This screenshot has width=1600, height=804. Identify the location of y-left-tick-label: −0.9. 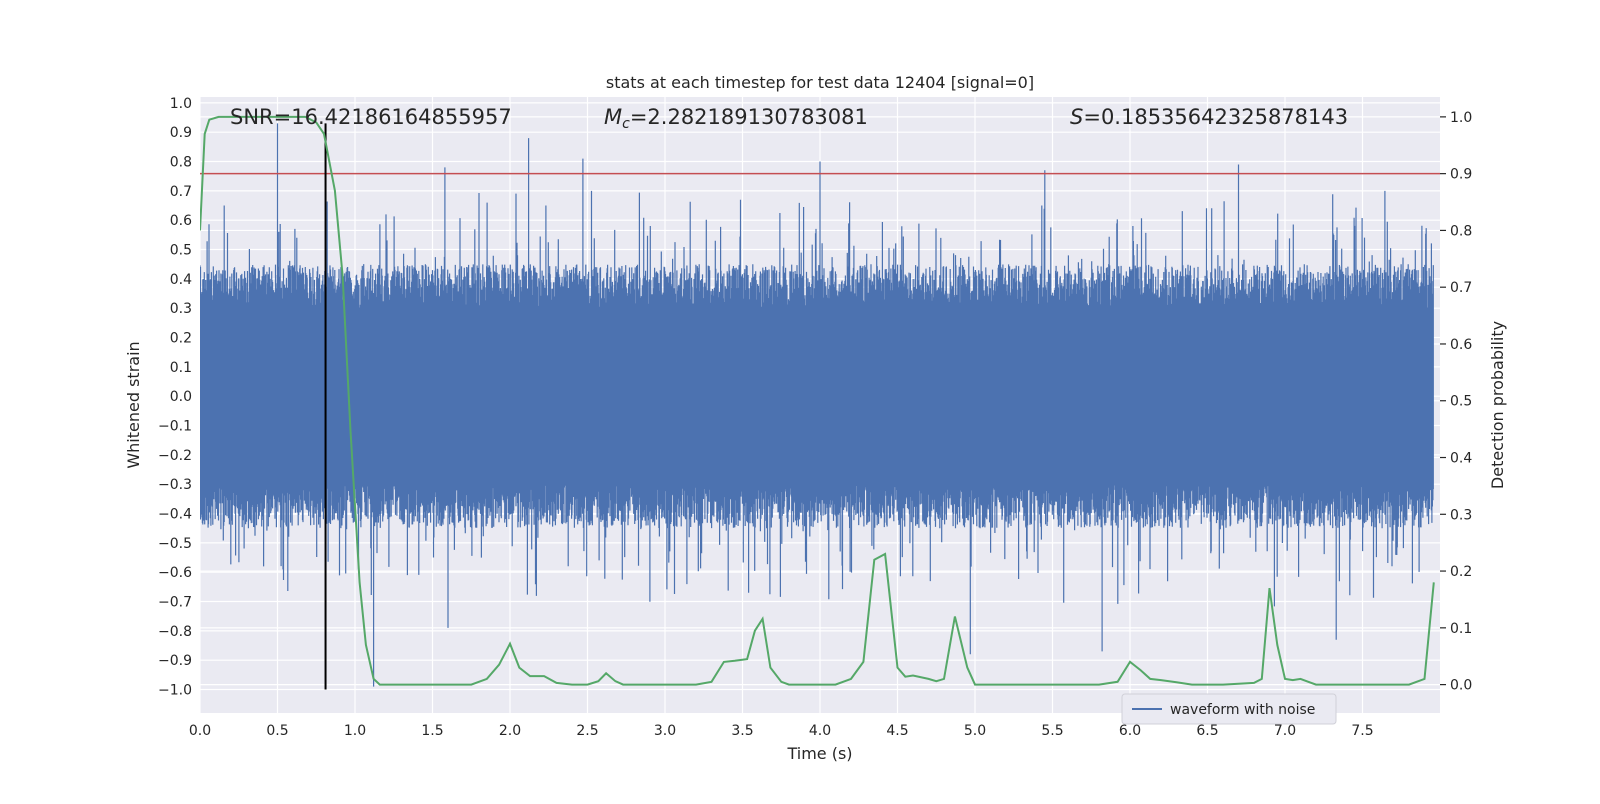
(175, 661).